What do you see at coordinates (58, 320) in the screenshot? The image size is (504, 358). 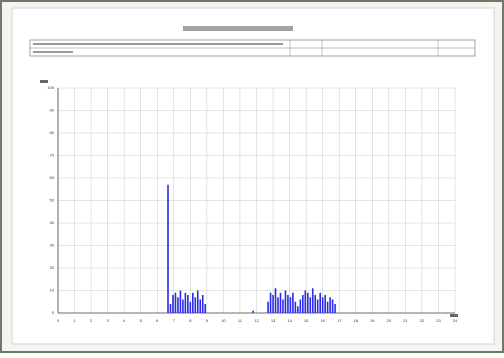 I see `x-tick-label: 0` at bounding box center [58, 320].